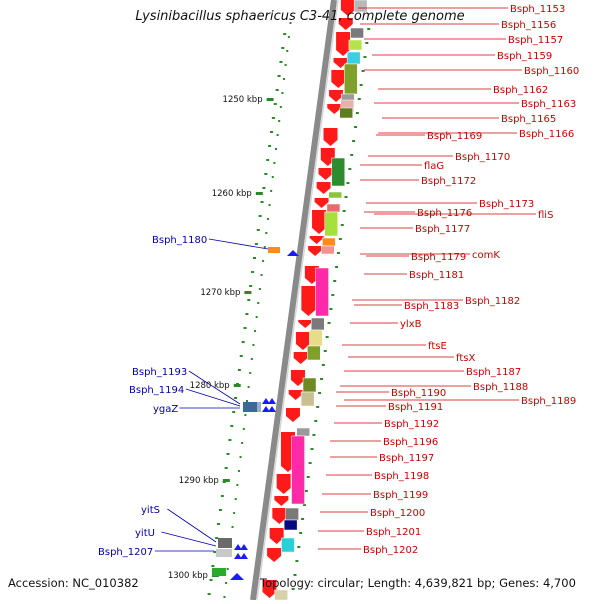  I want to click on genome-backbone, so click(293, 300).